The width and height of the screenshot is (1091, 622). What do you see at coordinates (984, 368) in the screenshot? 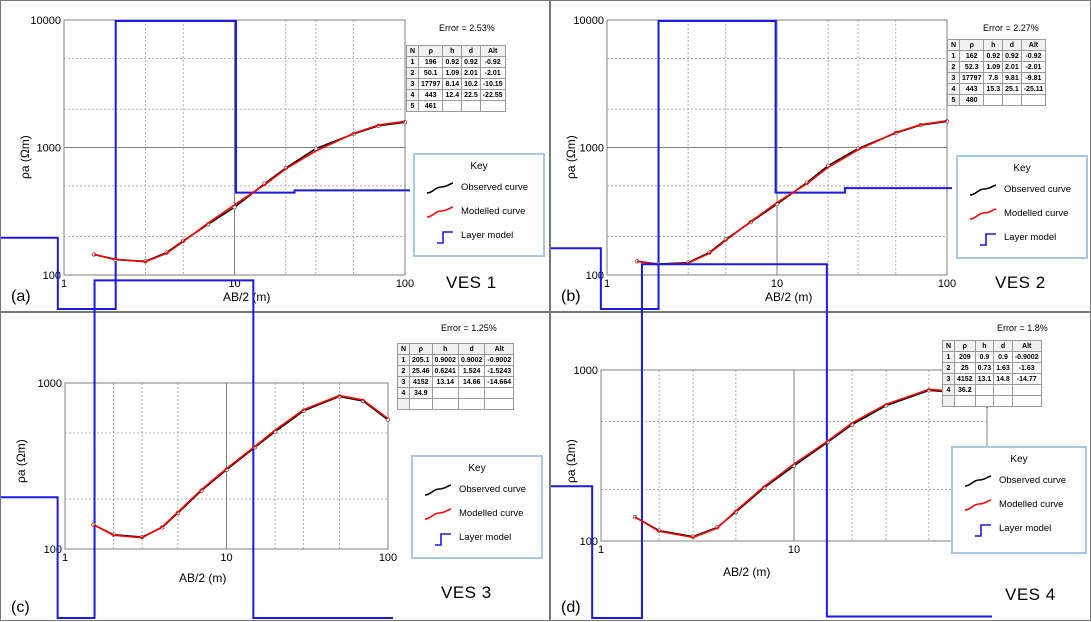
I see `table-cell: 0.73` at bounding box center [984, 368].